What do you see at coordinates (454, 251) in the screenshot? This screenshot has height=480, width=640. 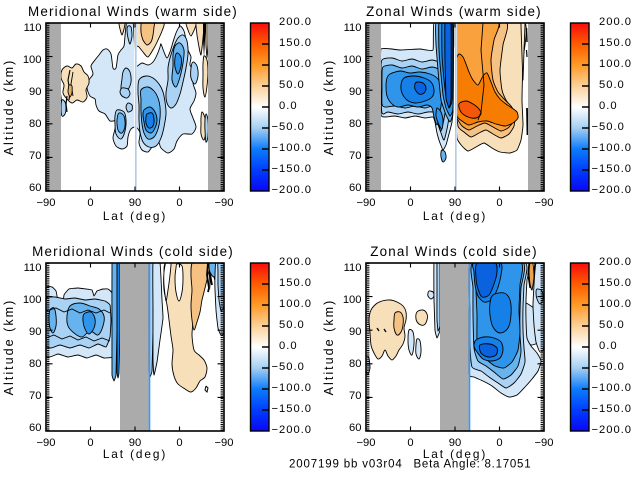 I see `svg-text: Zonal Winds (cold side)` at bounding box center [454, 251].